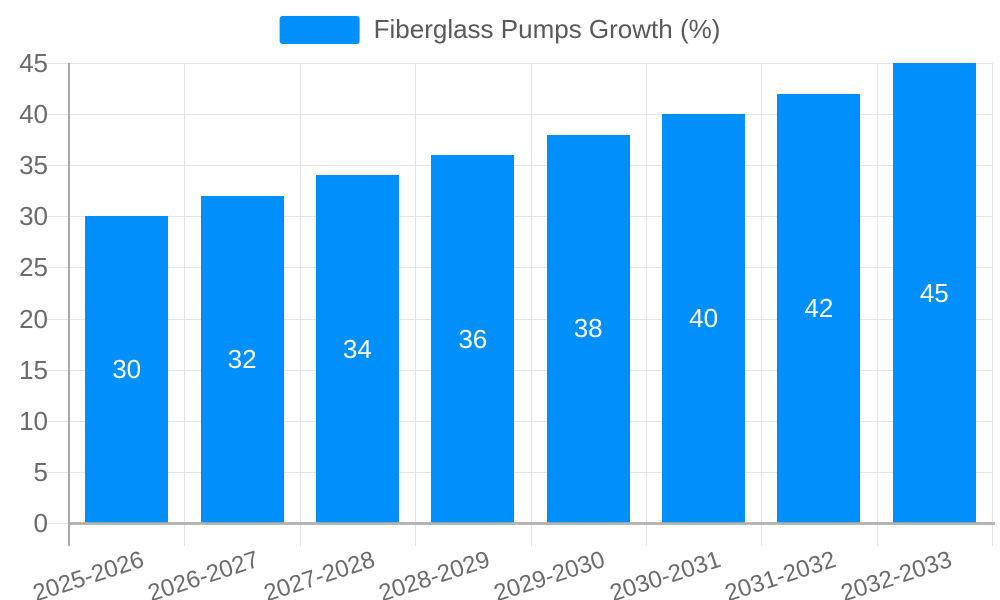  What do you see at coordinates (547, 29) in the screenshot?
I see `legend-label: Fiberglass Pumps Growth (%)` at bounding box center [547, 29].